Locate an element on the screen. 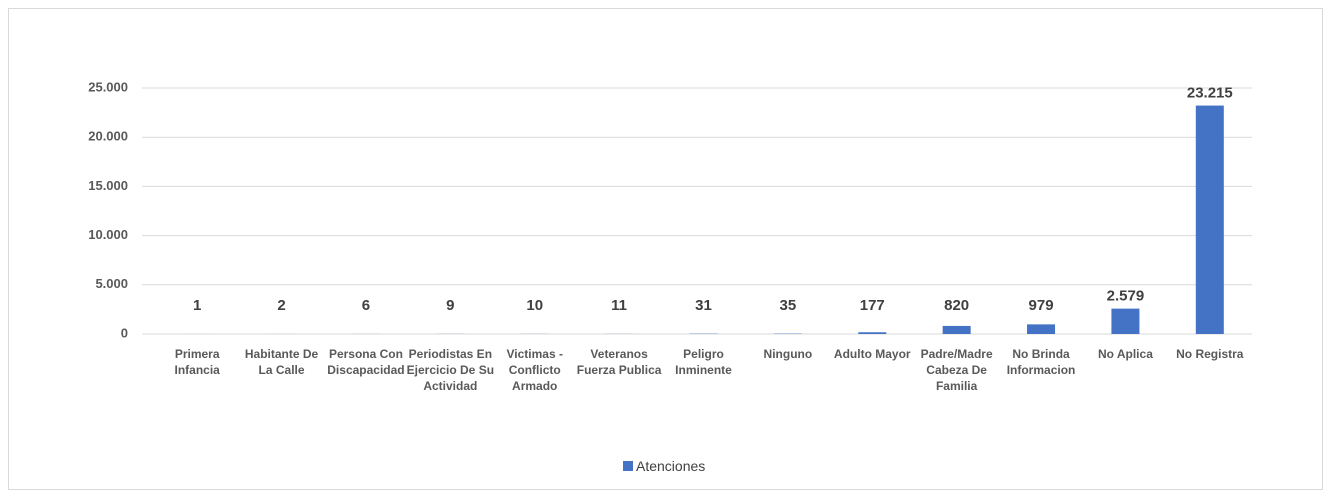 This screenshot has height=499, width=1333. y-tick-label: 0 is located at coordinates (124, 332).